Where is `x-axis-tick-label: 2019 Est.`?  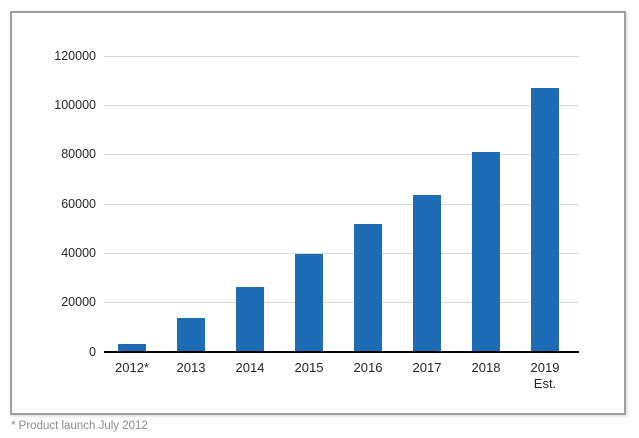
x-axis-tick-label: 2019 Est. is located at coordinates (545, 375).